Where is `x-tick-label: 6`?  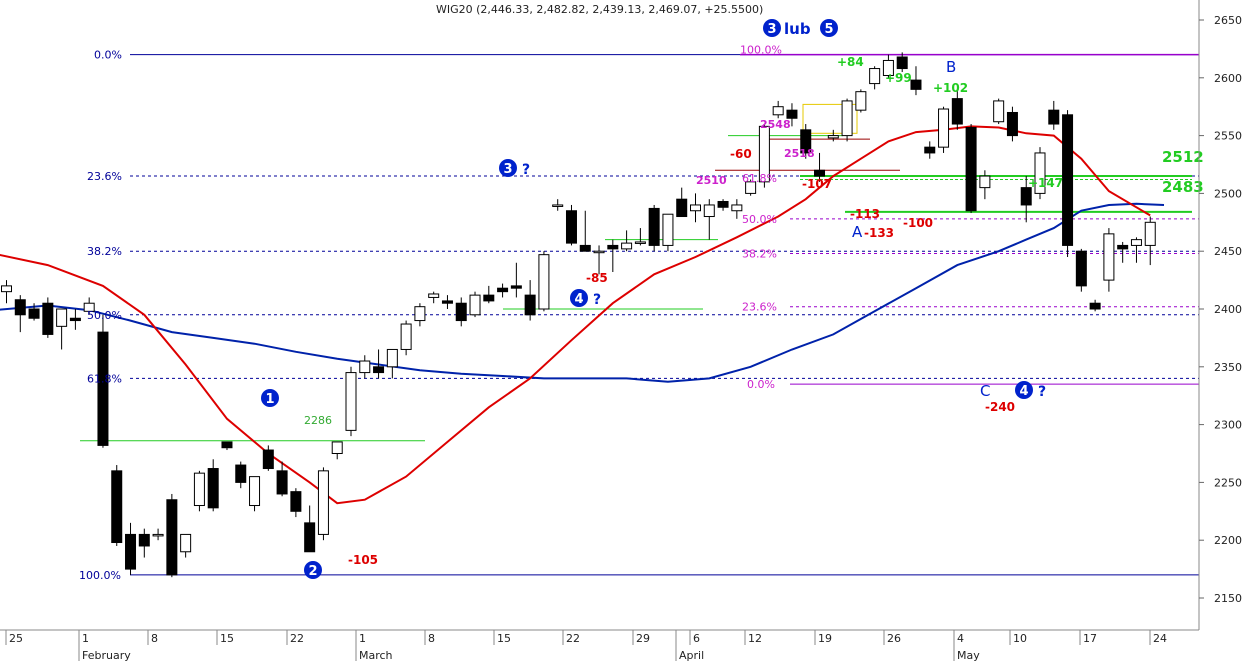 x-tick-label: 6 is located at coordinates (696, 638).